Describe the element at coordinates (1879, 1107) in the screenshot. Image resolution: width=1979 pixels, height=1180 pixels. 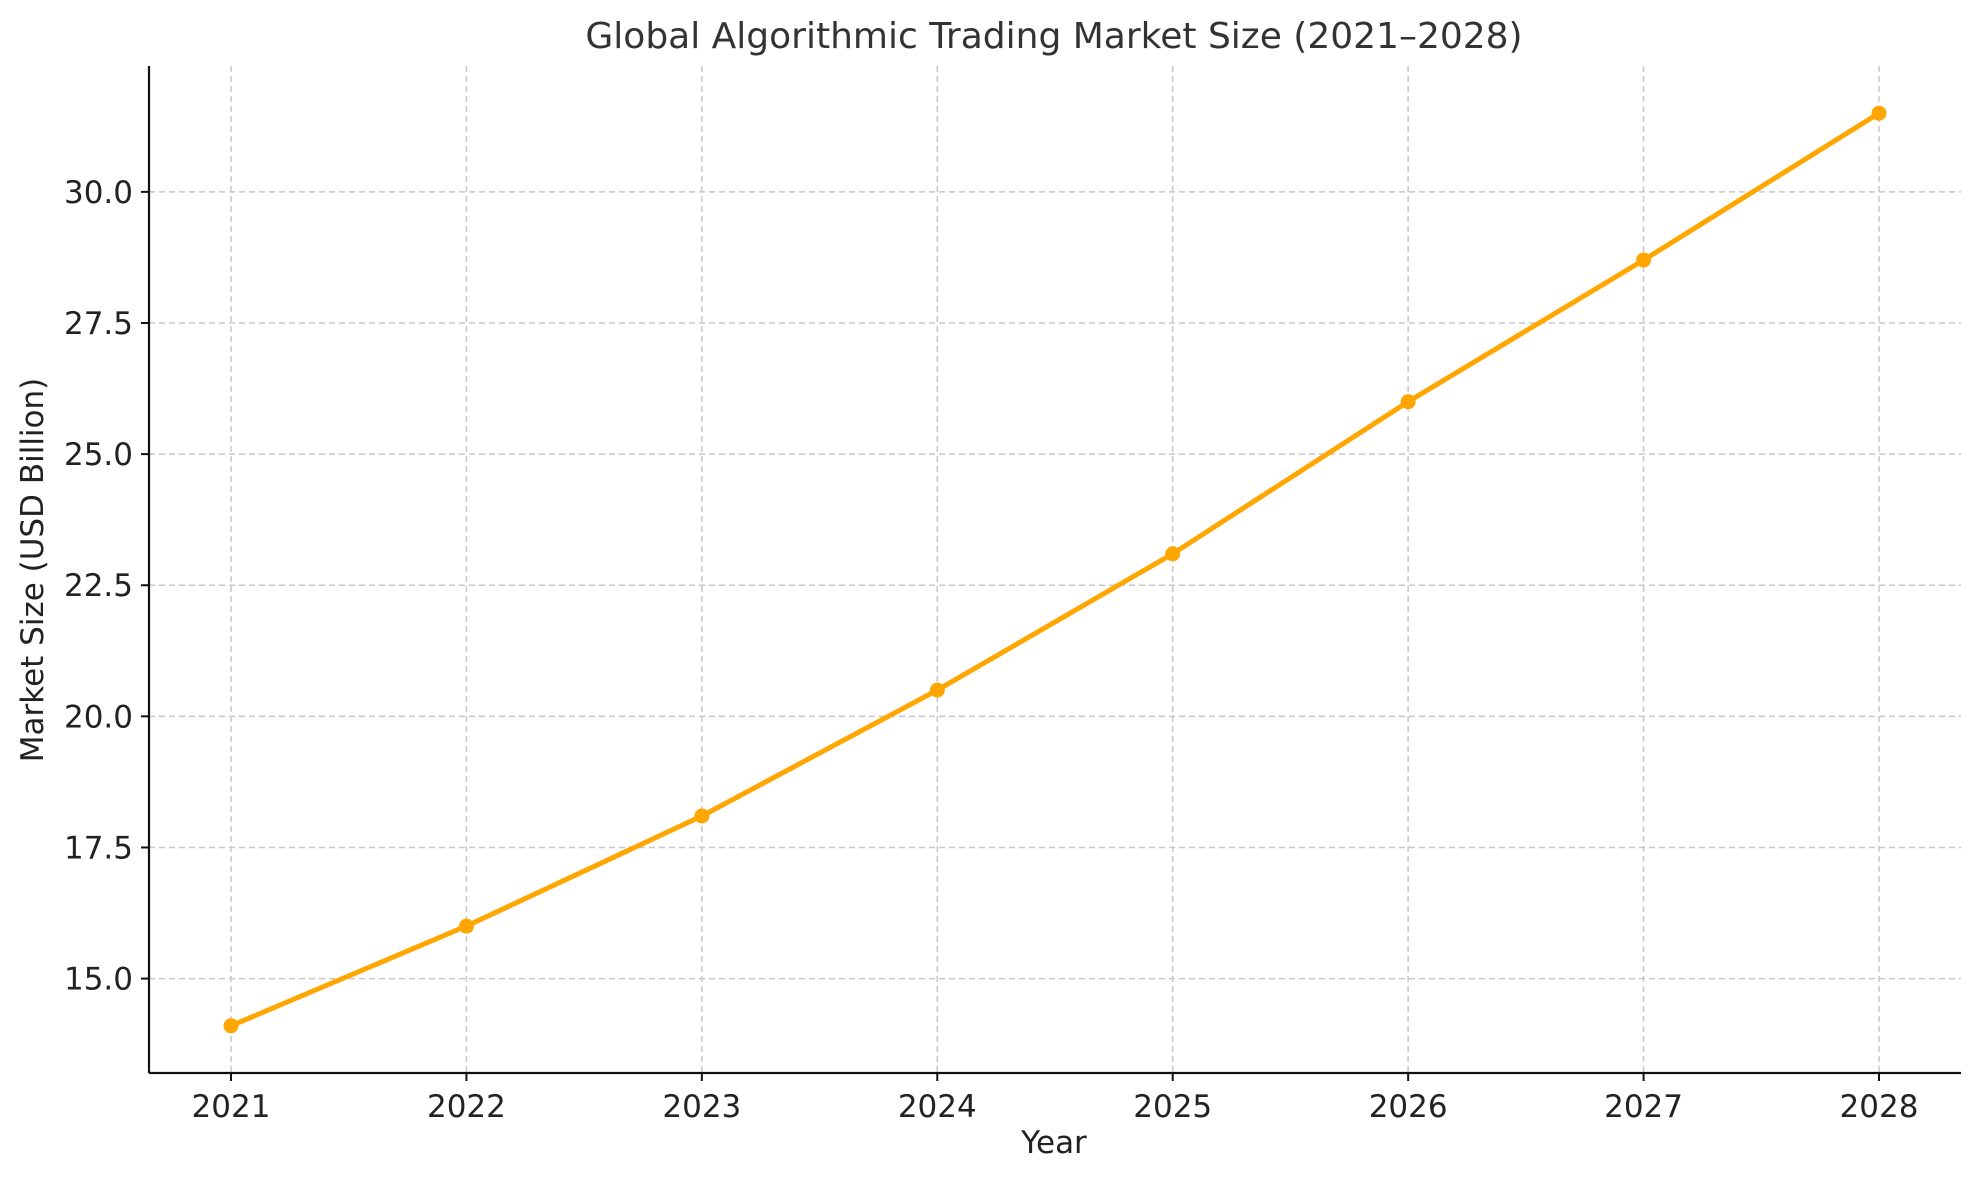
I see `x-tick-label: 2028` at that location.